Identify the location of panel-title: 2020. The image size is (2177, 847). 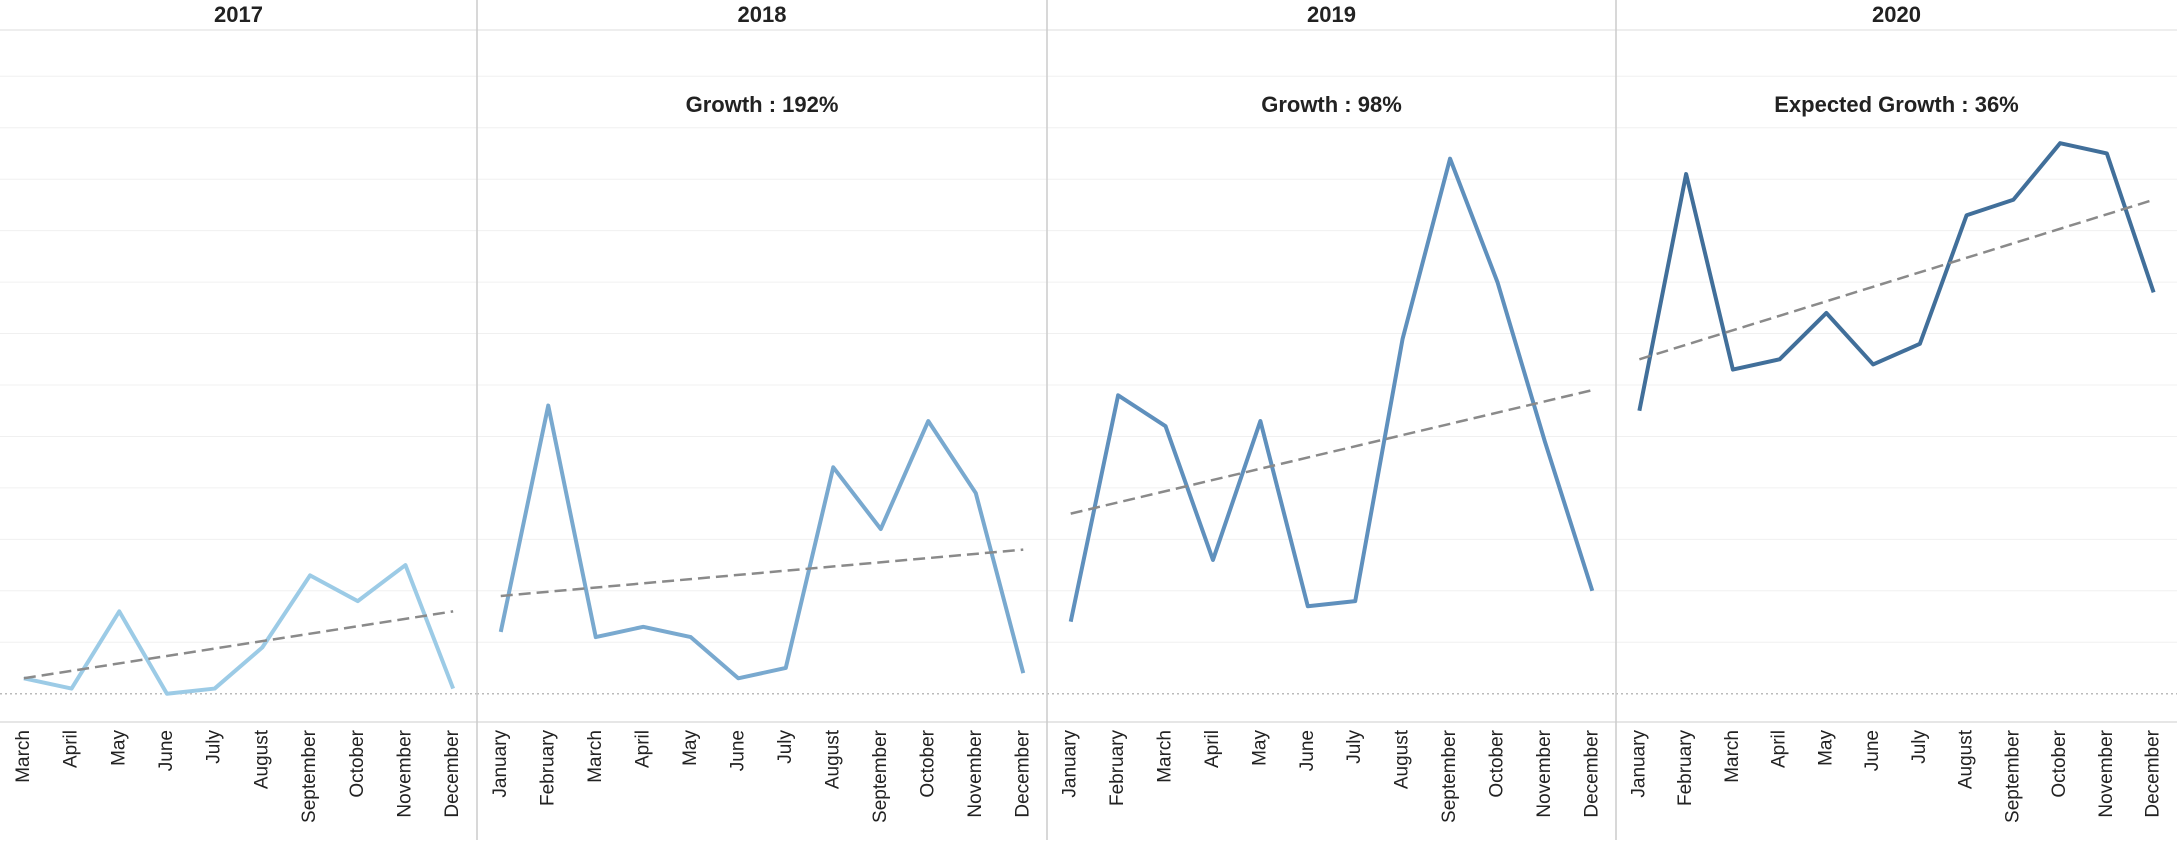
(1896, 14).